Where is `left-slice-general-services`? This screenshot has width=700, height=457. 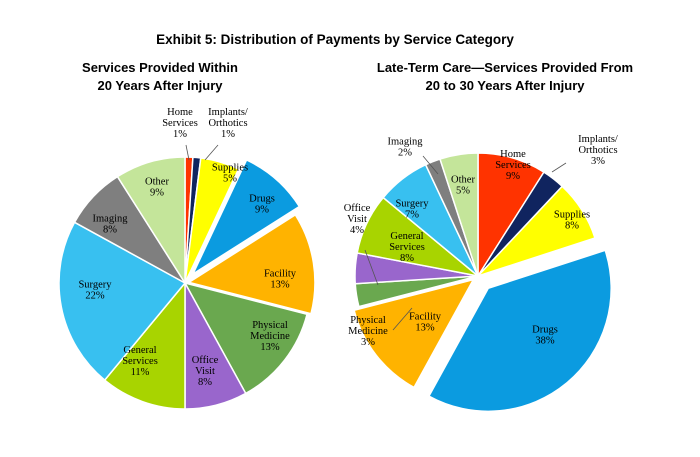
left-slice-general-services is located at coordinates (144, 345).